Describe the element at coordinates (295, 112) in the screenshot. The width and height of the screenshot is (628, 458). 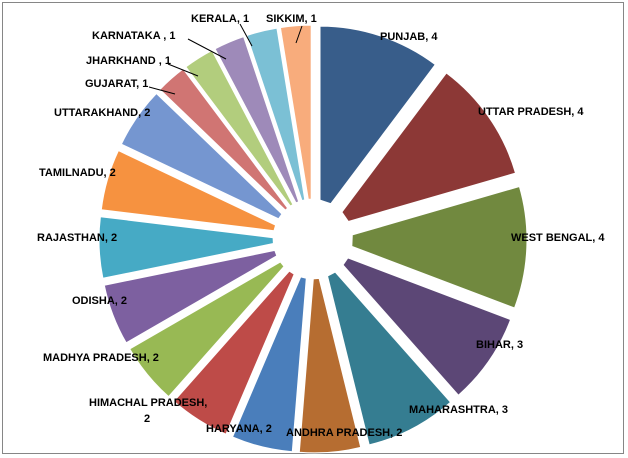
I see `pie-slice-sikkim` at that location.